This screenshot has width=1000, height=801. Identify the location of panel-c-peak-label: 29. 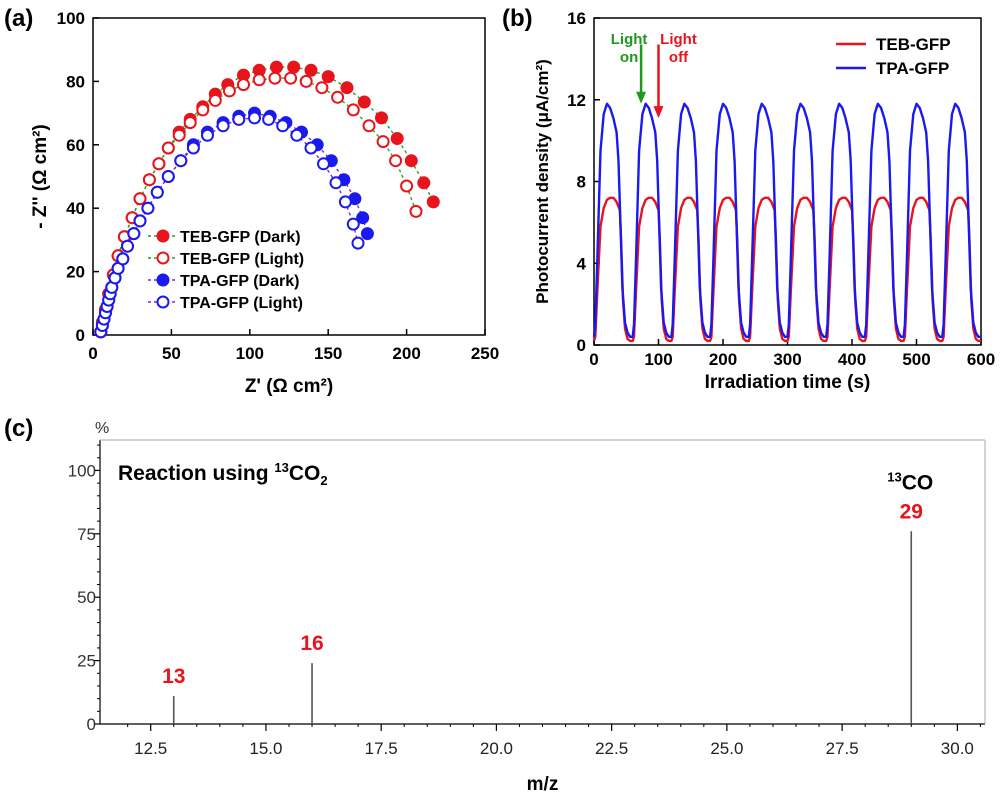
(911, 511).